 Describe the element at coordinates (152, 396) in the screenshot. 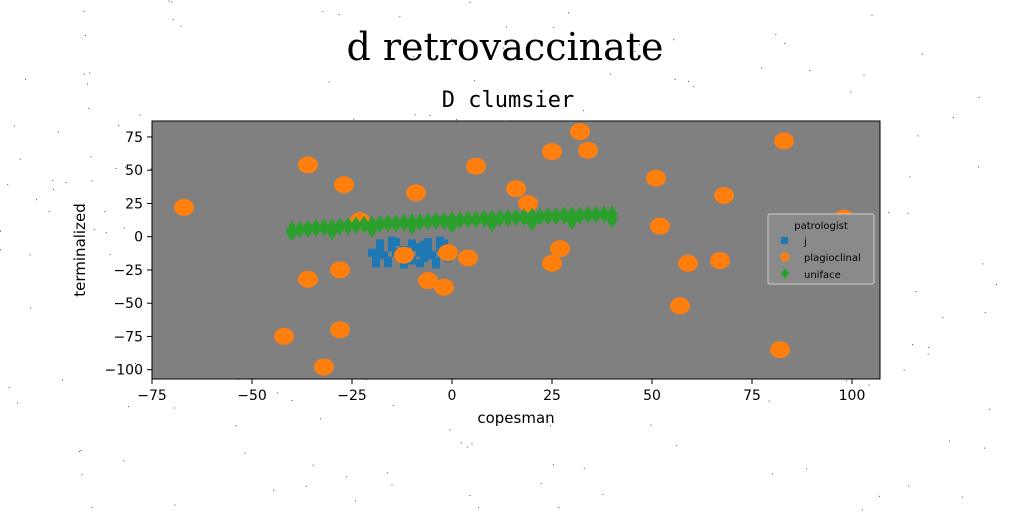

I see `x-tick-label: −75` at that location.